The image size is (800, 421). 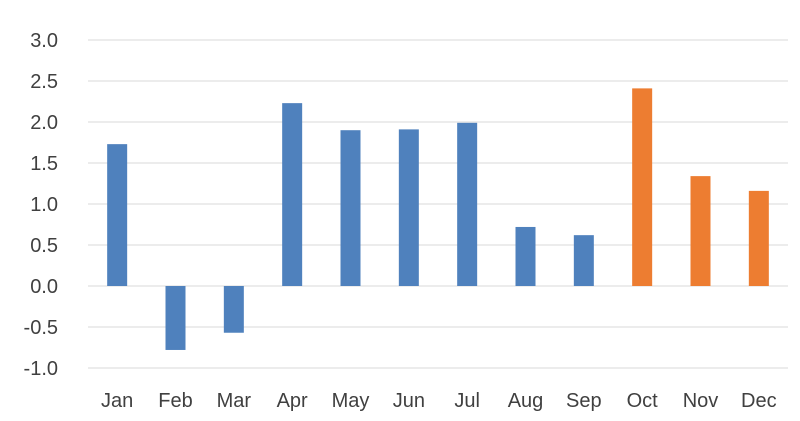 I want to click on bar-dec, so click(x=758, y=238).